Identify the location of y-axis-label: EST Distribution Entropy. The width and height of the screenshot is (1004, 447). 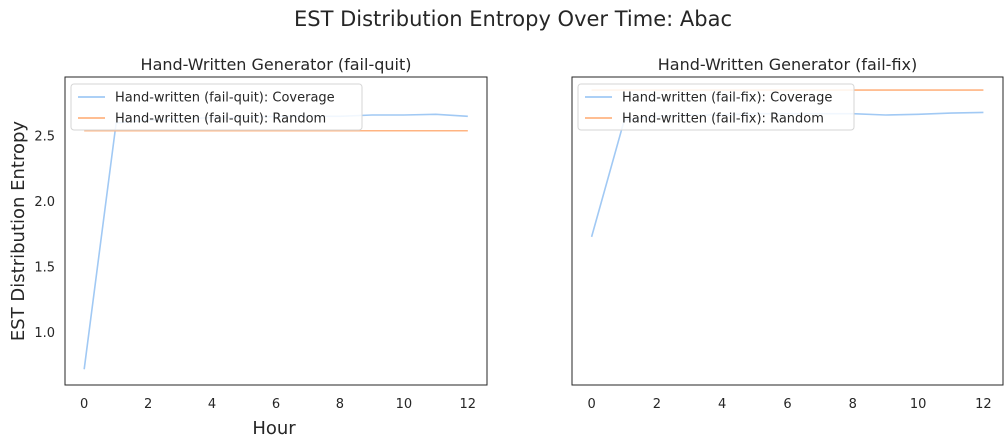
(18, 231).